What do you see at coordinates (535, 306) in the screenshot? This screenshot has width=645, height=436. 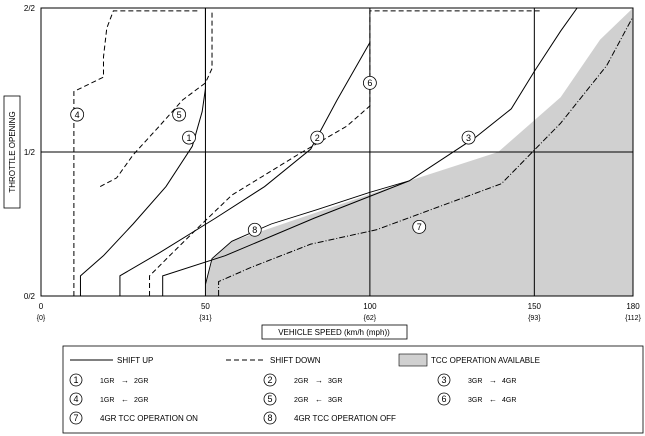 I see `x-tick-label: 150` at bounding box center [535, 306].